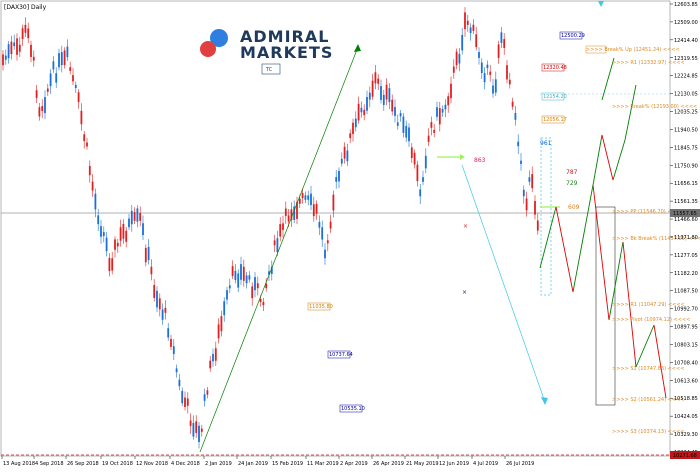  Describe the element at coordinates (686, 41) in the screenshot. I see `y-tick-label: 12414.40` at that location.